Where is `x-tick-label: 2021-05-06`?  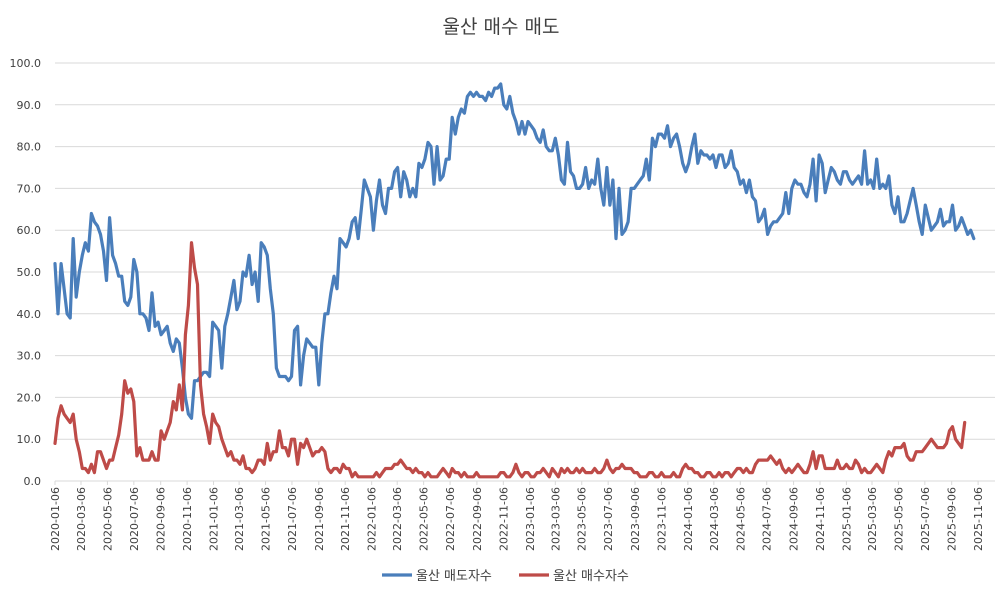 x-tick-label: 2021-05-06 is located at coordinates (266, 519).